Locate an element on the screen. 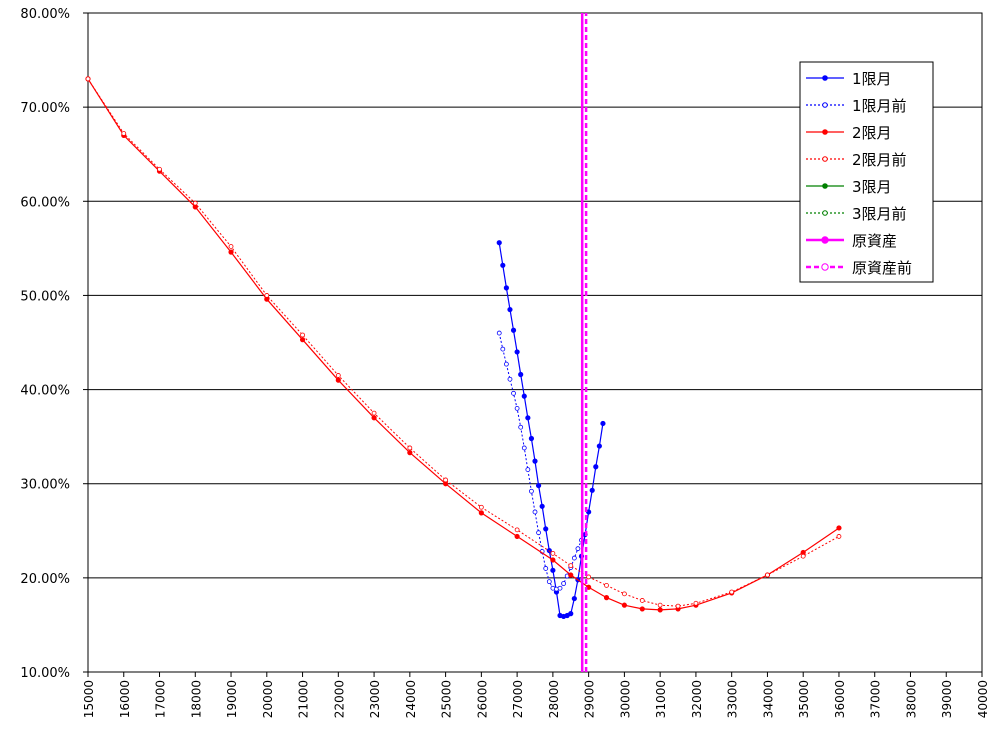  x-tick-label: 25000 is located at coordinates (447, 699).